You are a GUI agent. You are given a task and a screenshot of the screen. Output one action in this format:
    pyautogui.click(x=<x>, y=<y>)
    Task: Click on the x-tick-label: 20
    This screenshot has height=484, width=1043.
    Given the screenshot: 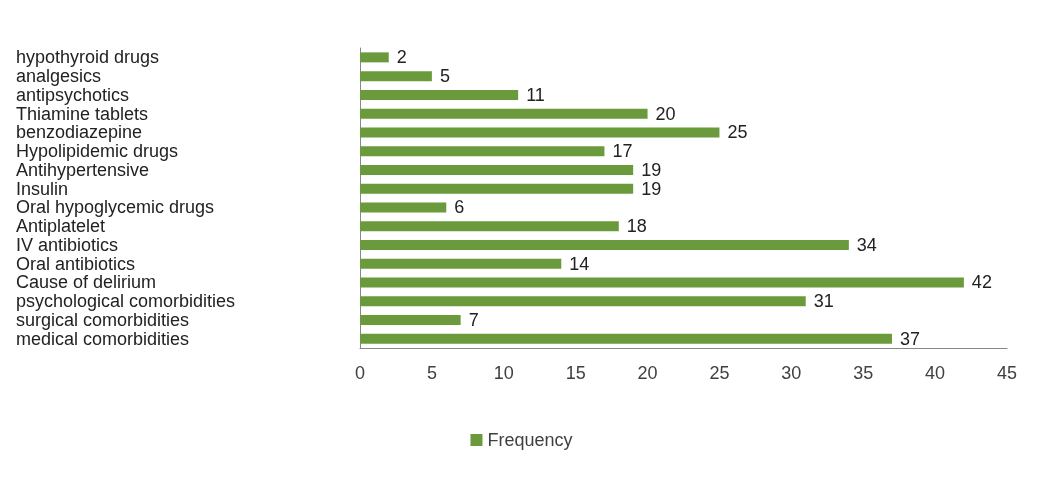 What is the action you would take?
    pyautogui.click(x=647, y=373)
    